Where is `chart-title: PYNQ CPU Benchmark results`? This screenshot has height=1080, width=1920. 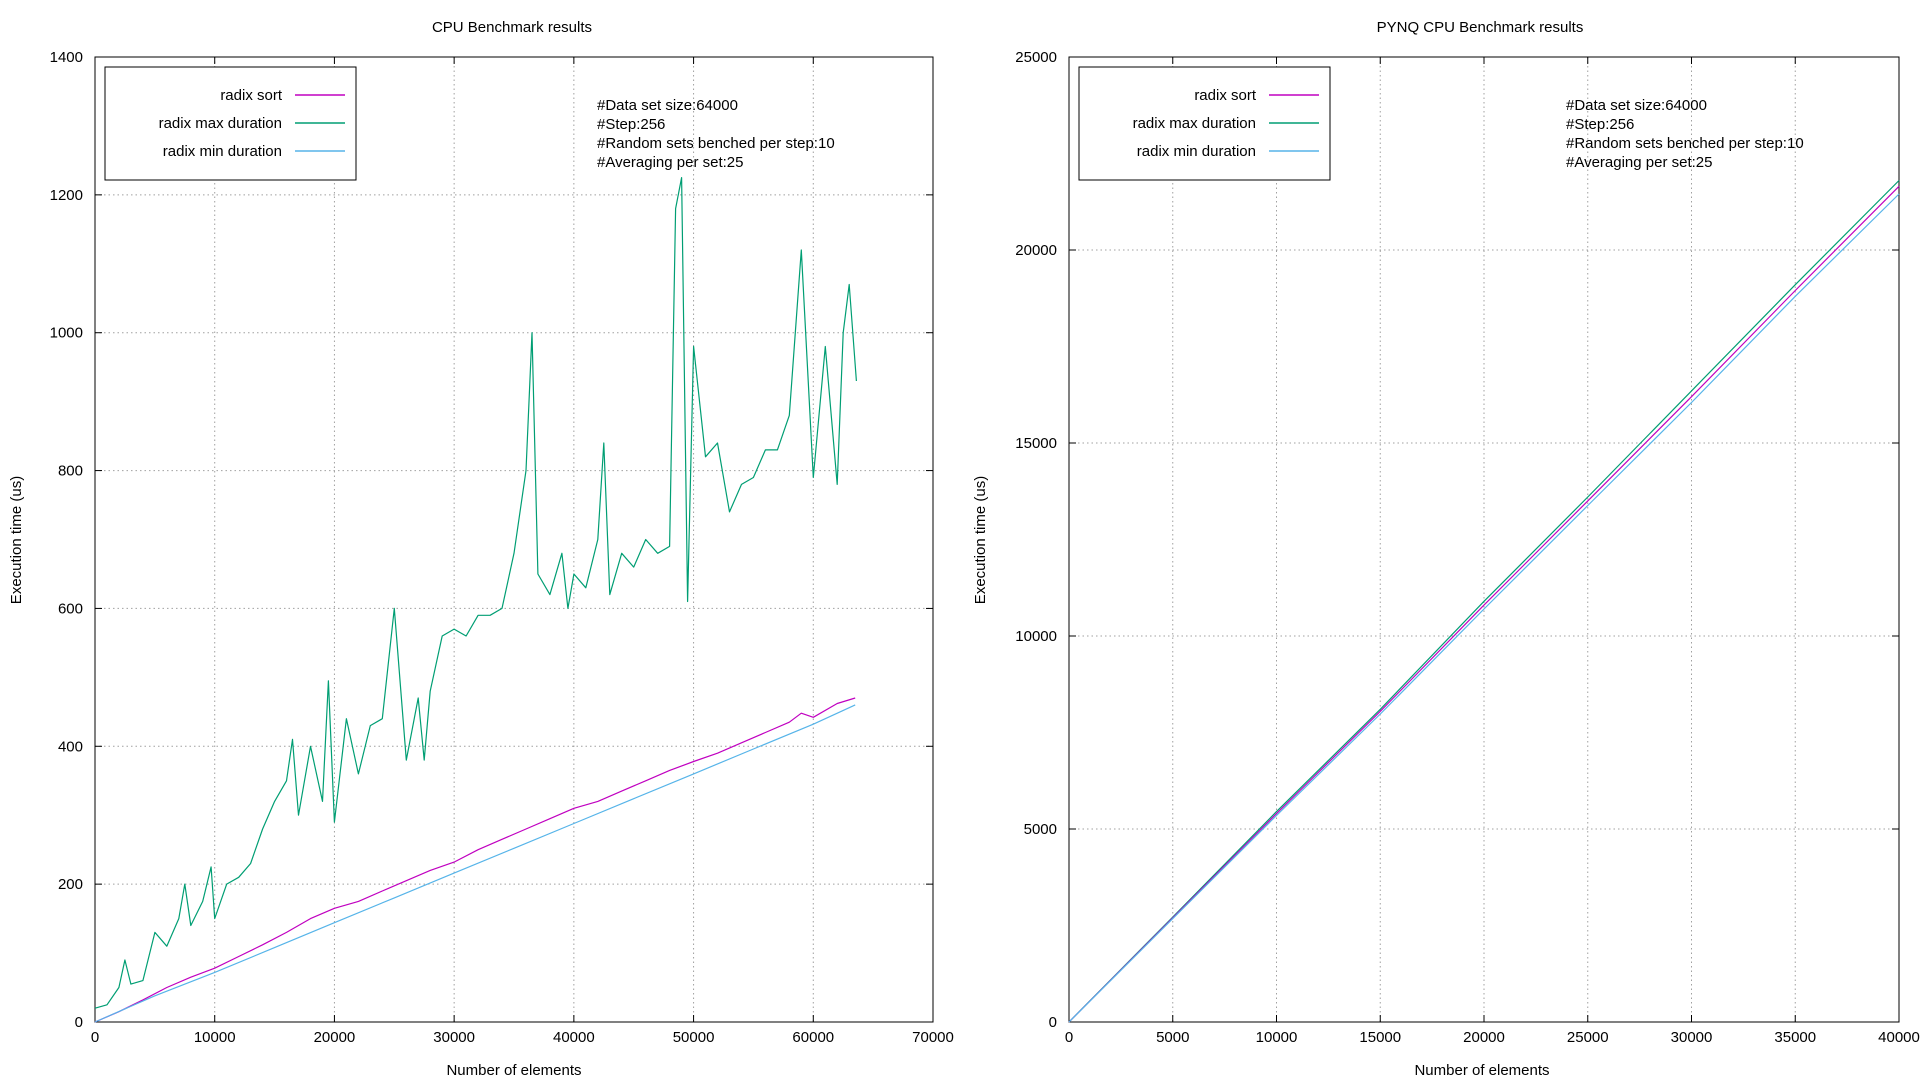
chart-title: PYNQ CPU Benchmark results is located at coordinates (1480, 27).